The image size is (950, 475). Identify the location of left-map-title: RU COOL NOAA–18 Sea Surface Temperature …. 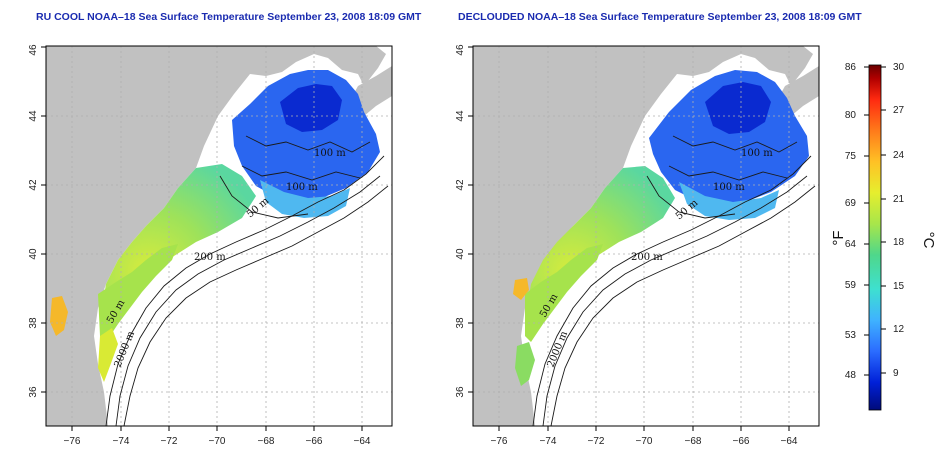
(229, 17).